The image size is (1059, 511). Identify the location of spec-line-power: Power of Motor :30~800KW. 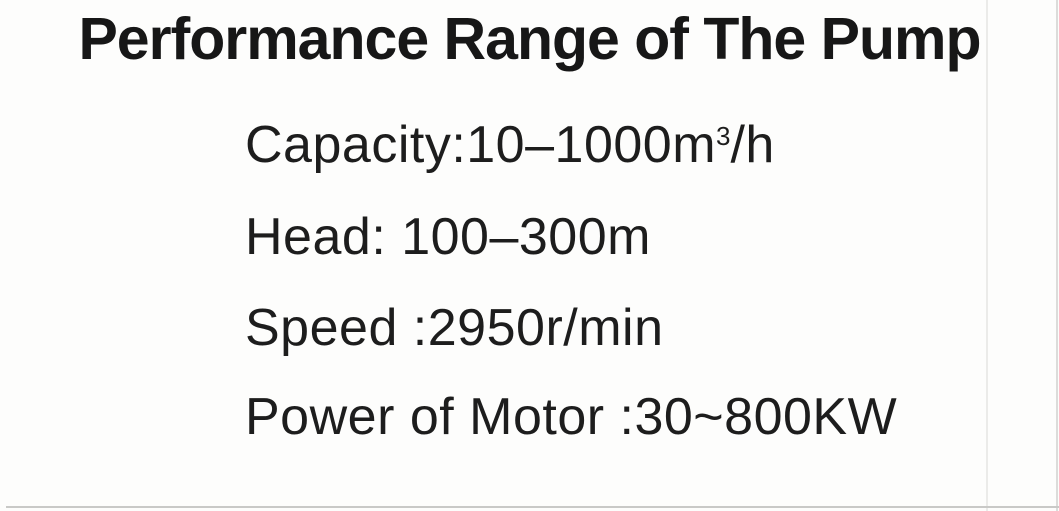
(571, 417).